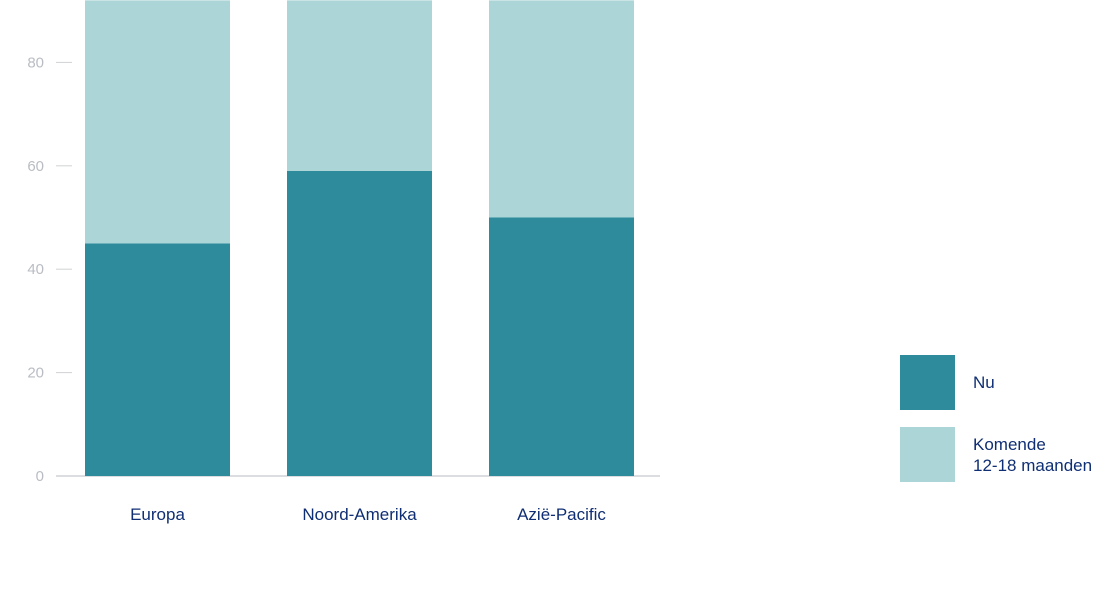  What do you see at coordinates (996, 382) in the screenshot?
I see `legend-item-nu: Nu` at bounding box center [996, 382].